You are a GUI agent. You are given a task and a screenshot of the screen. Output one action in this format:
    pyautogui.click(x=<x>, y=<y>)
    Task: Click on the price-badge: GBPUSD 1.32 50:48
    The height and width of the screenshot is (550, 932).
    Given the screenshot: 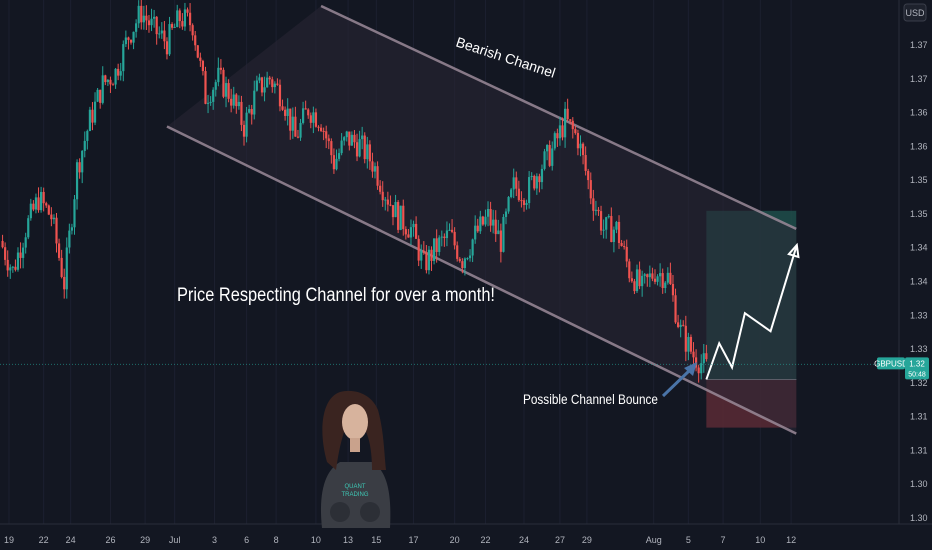 What is the action you would take?
    pyautogui.click(x=901, y=368)
    